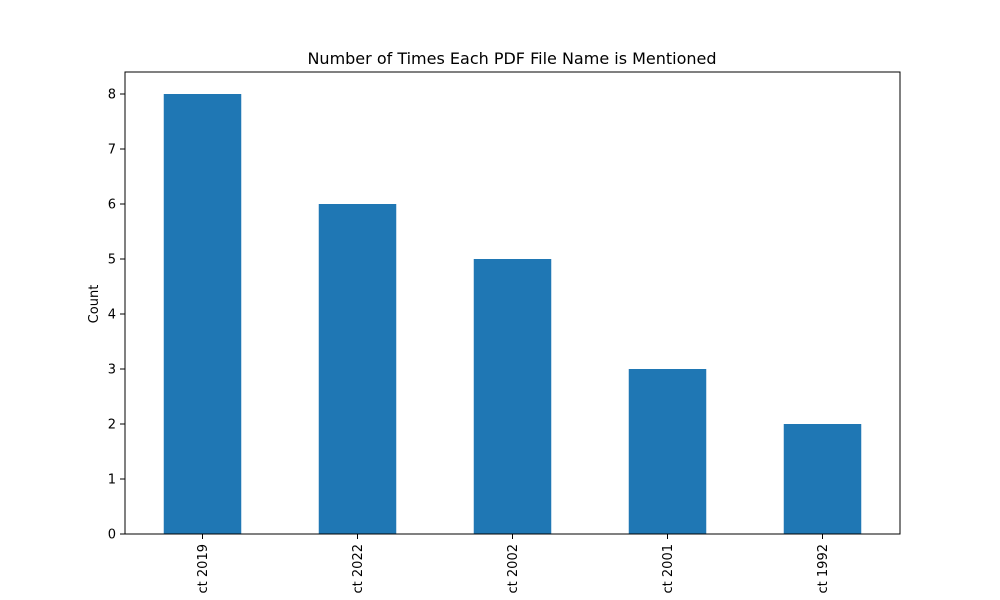  What do you see at coordinates (112, 425) in the screenshot?
I see `y-tick-label: 2` at bounding box center [112, 425].